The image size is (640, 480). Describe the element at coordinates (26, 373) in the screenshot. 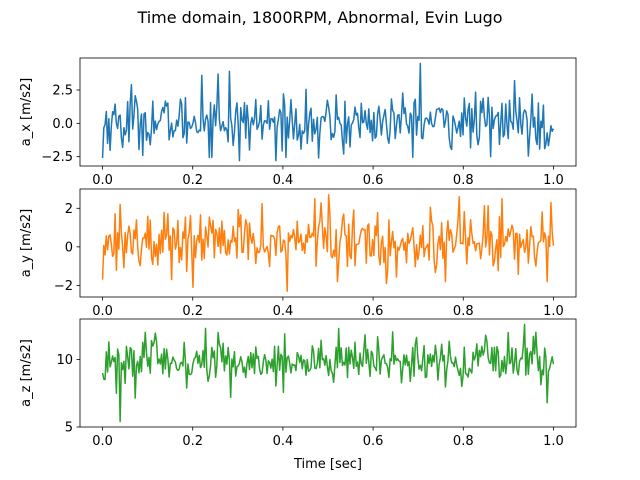

I see `y-axis-label-3: a_z [m/s2]` at that location.